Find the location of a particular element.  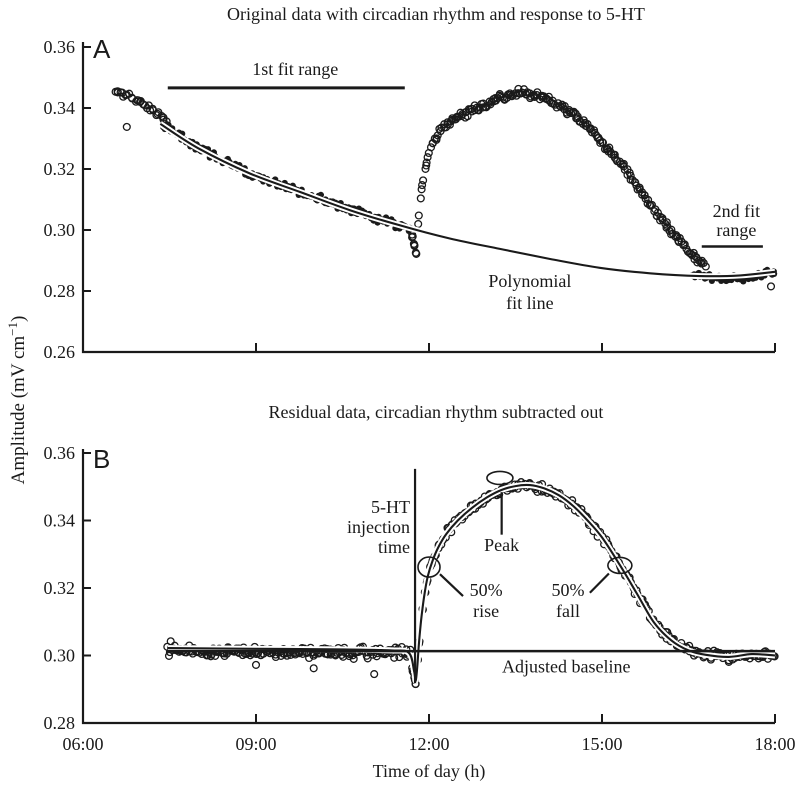

label-2nd-fit-range: range is located at coordinates (736, 230).